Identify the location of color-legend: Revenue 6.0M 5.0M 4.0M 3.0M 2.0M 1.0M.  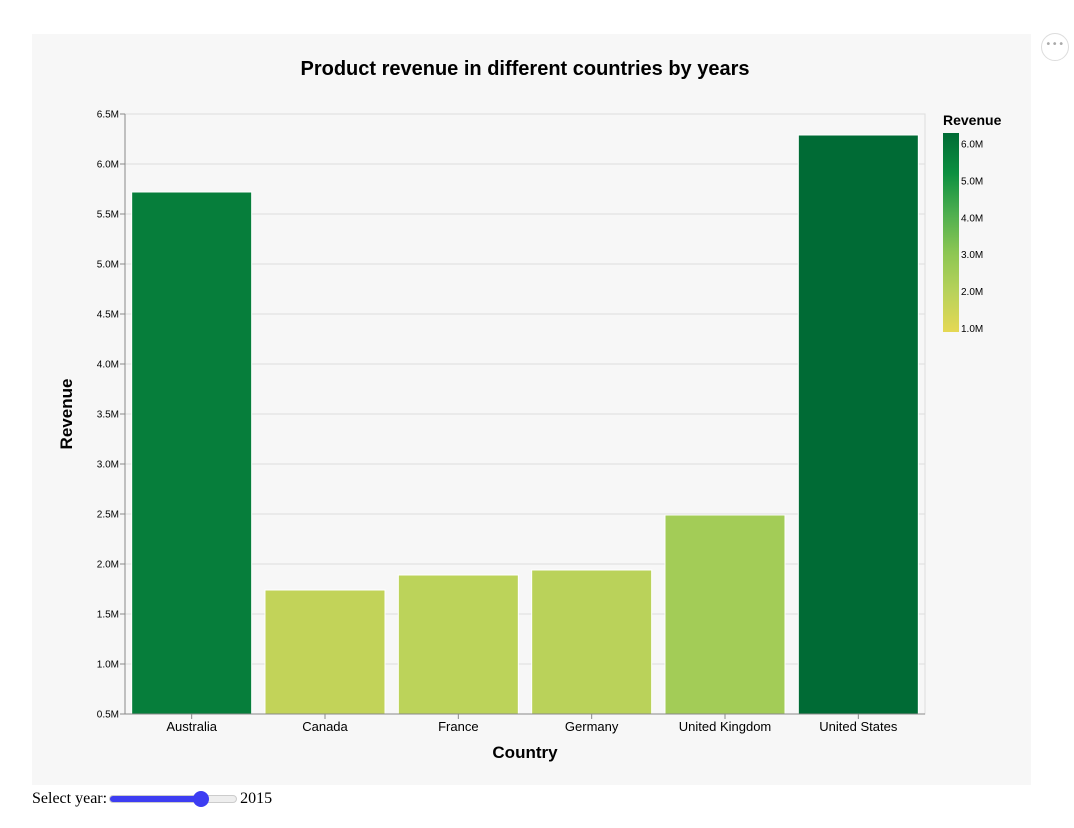
(972, 223).